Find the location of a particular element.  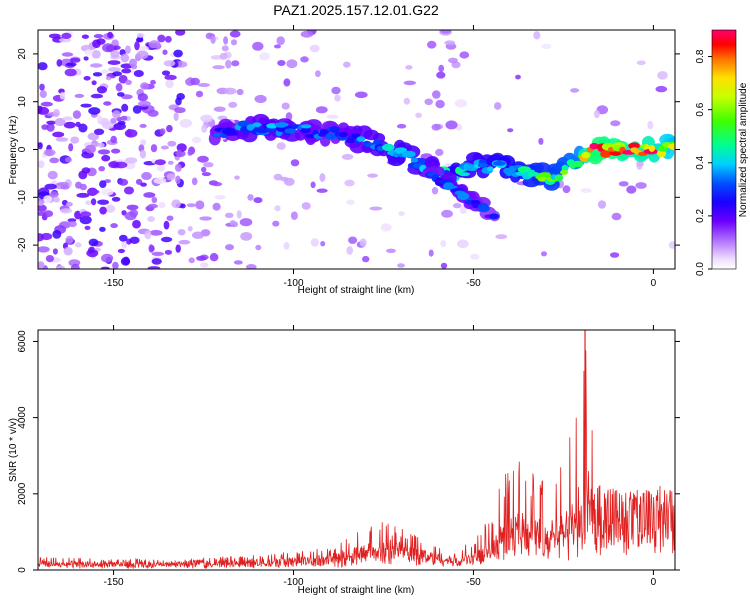

colorbar-tick-label: 0.8 is located at coordinates (700, 56).